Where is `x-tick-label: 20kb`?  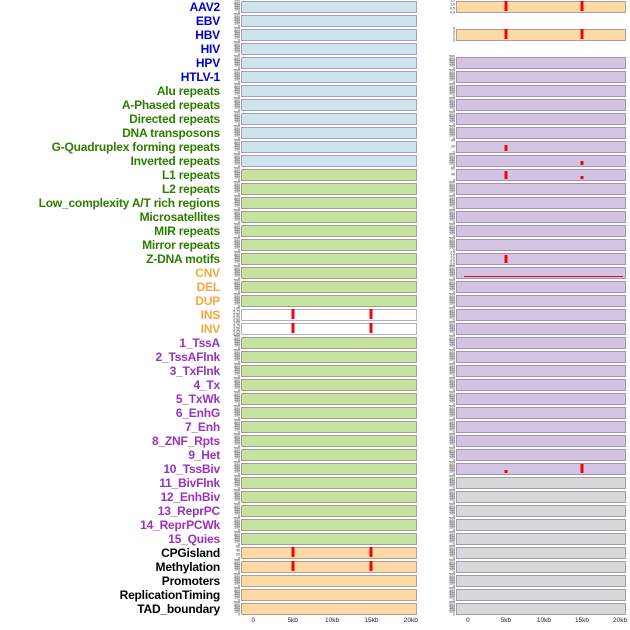
x-tick-label: 20kb is located at coordinates (620, 620).